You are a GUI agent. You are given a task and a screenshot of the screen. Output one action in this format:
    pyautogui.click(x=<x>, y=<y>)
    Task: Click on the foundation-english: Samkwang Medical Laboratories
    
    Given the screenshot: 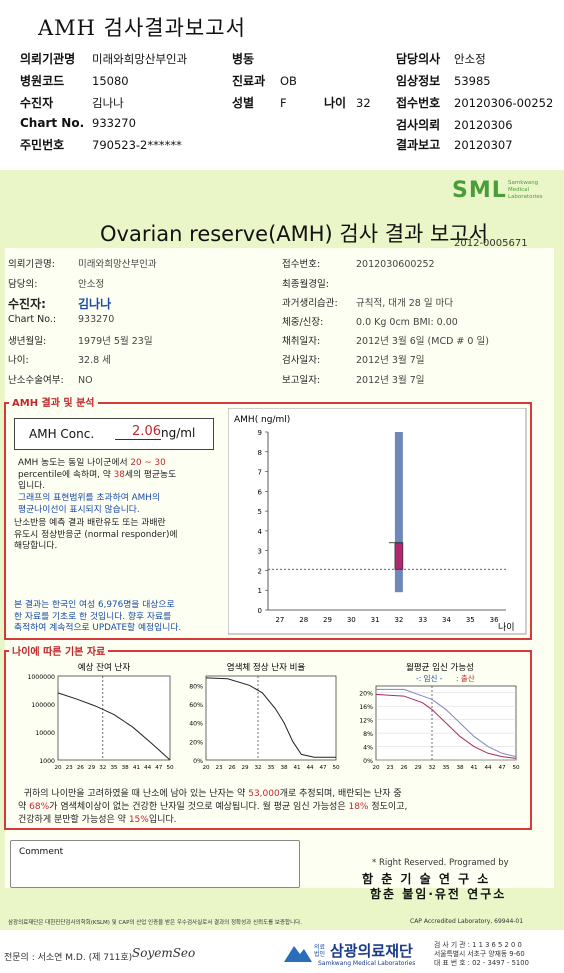 What is the action you would take?
    pyautogui.click(x=367, y=963)
    